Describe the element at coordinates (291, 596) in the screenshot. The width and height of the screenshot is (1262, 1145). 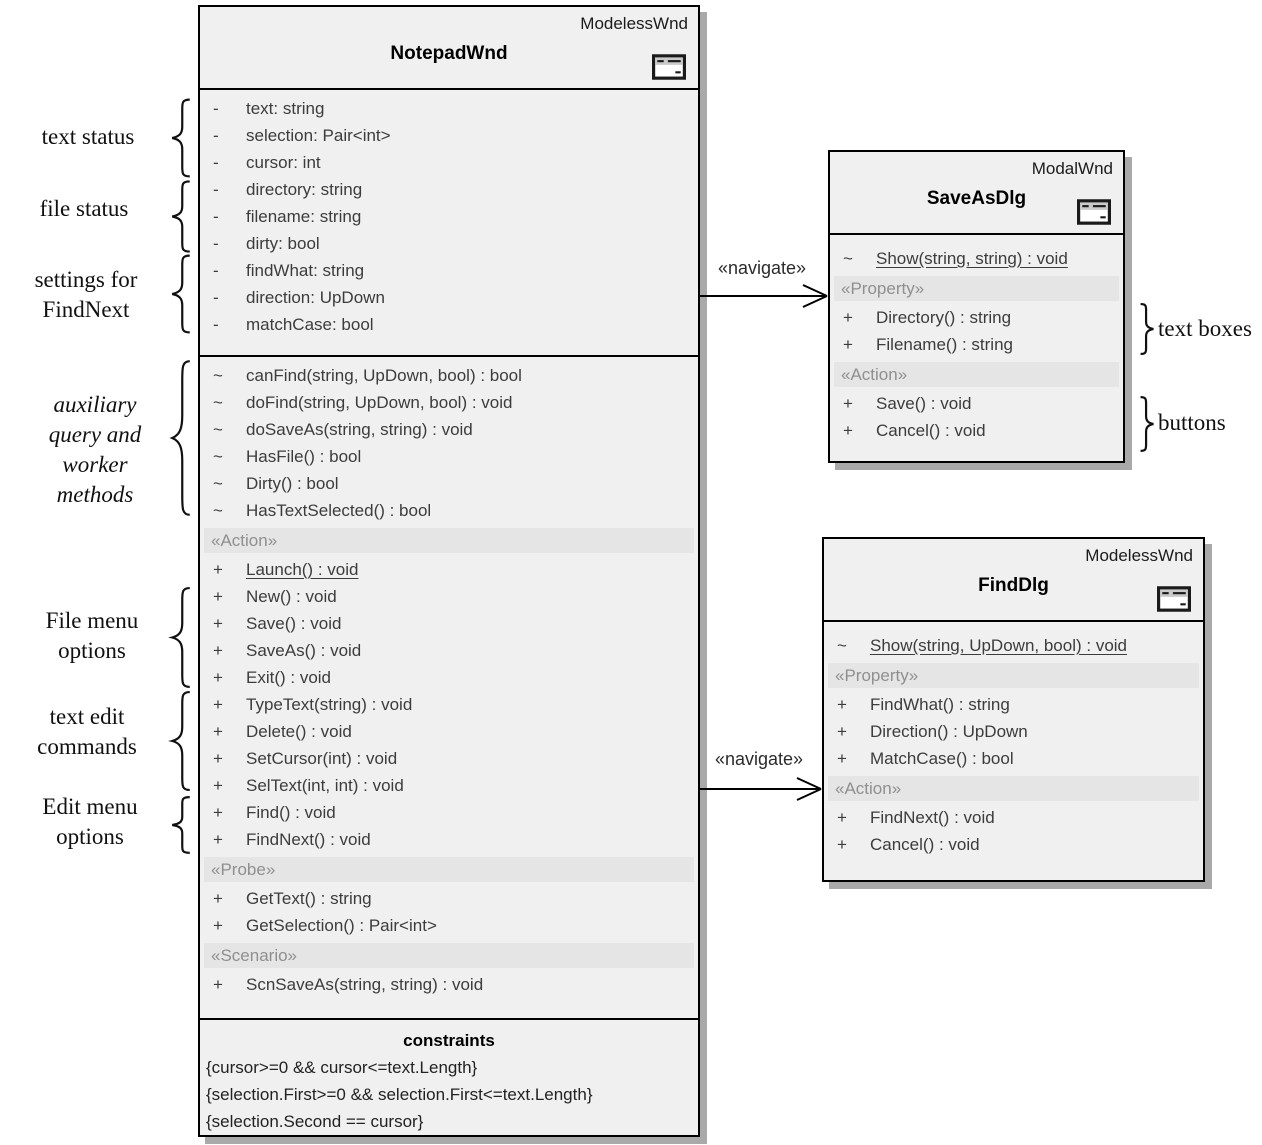
I see `operation-signature: New() : void` at that location.